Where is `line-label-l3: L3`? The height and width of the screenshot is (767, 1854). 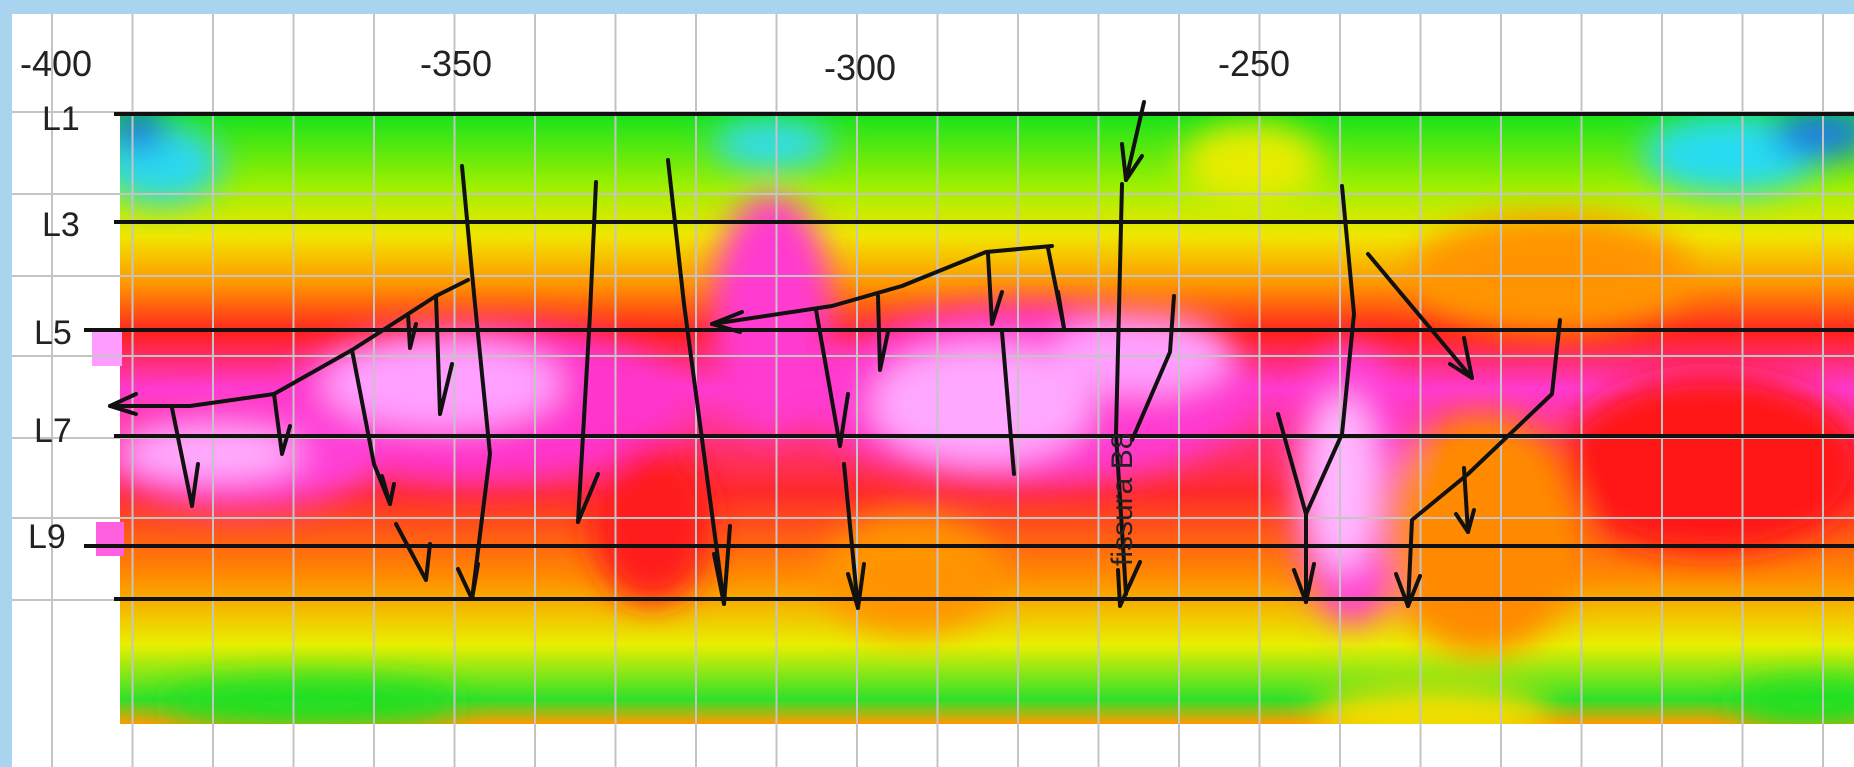 line-label-l3: L3 is located at coordinates (61, 225).